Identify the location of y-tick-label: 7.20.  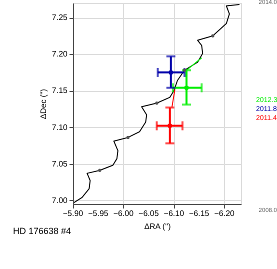
(60, 54).